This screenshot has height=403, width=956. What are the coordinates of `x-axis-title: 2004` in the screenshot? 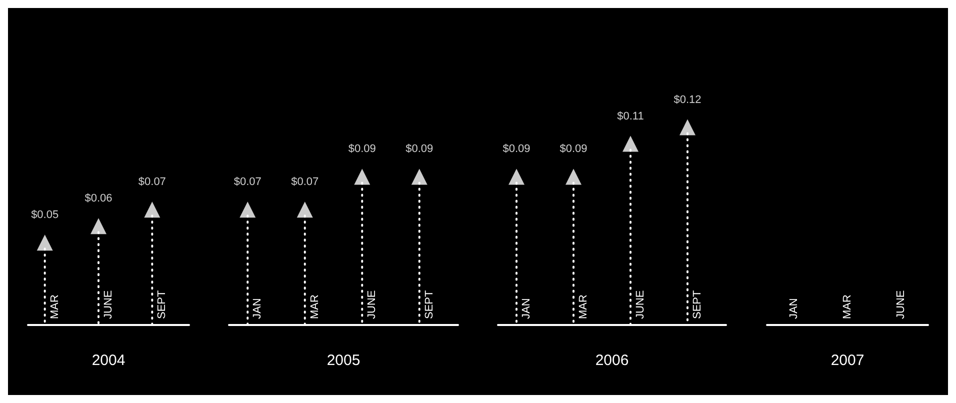 It's located at (109, 360).